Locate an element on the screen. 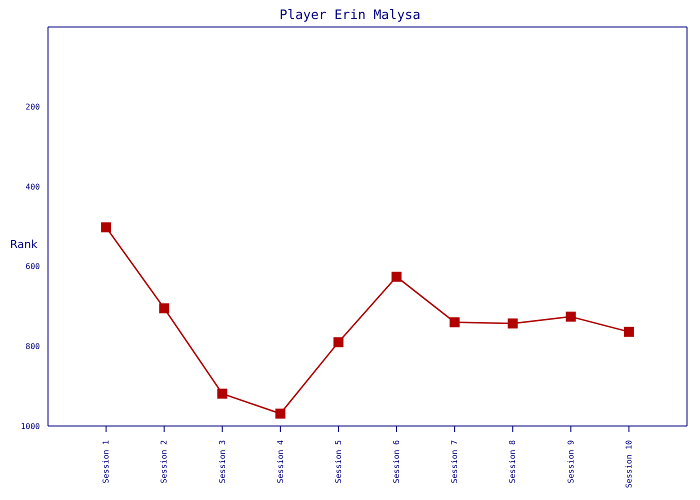  x-tick-label: Session 9 is located at coordinates (571, 462).